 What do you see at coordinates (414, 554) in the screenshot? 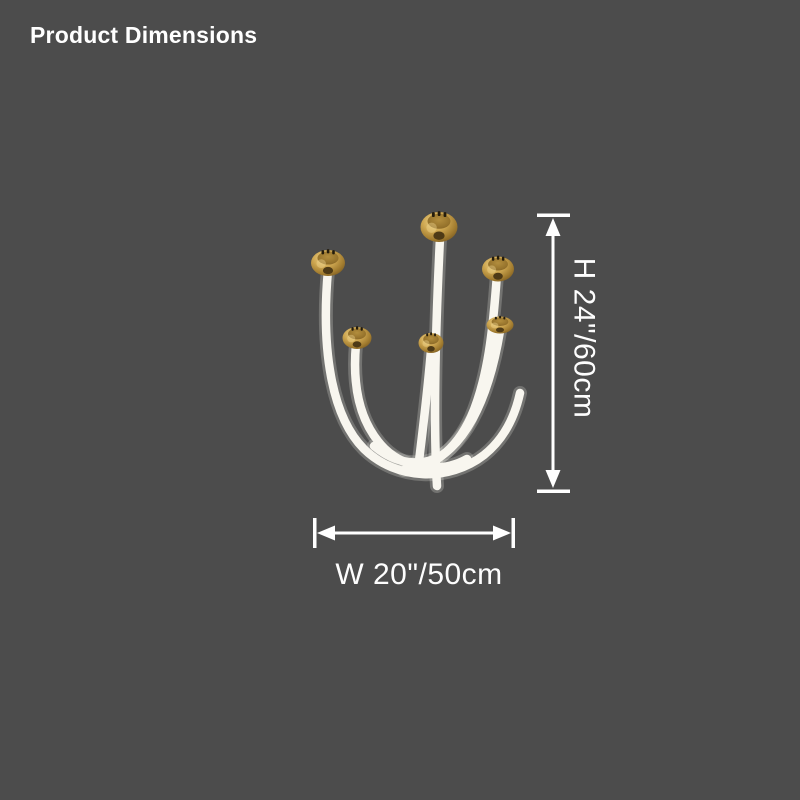
I see `width-dimension: W 20"/50cm` at bounding box center [414, 554].